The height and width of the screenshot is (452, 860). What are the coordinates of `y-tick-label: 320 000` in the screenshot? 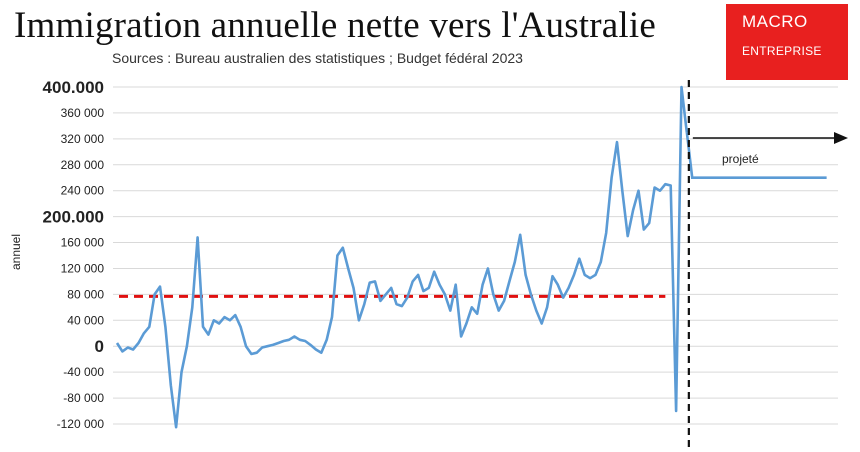 It's located at (83, 139).